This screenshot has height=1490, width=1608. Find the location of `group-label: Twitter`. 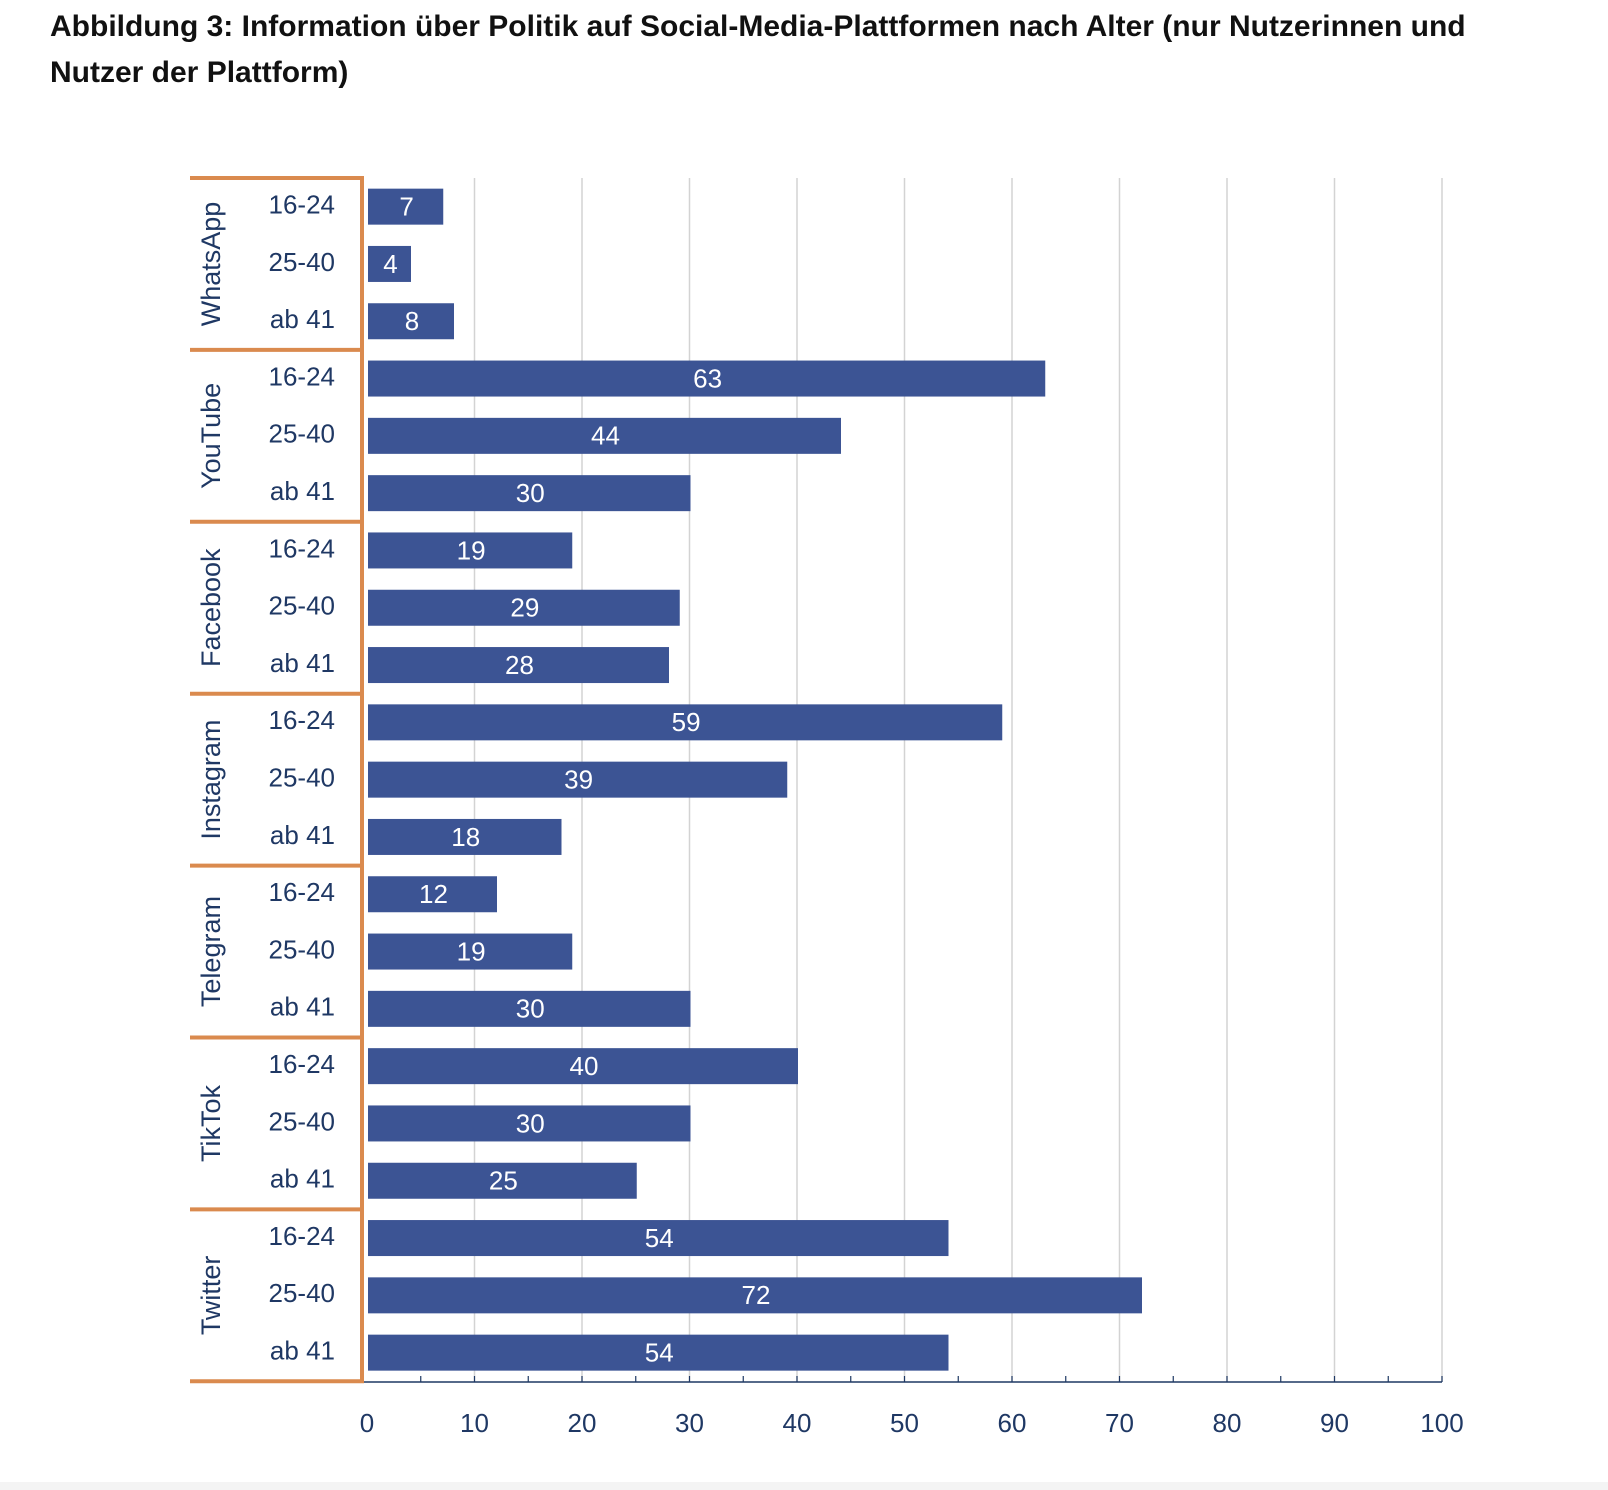

group-label: Twitter is located at coordinates (211, 1296).